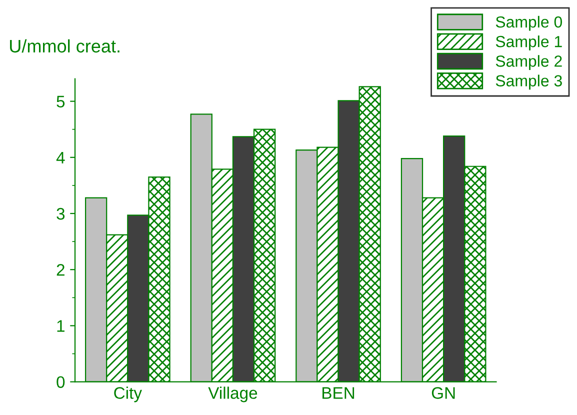  I want to click on x-tick-label: City, so click(128, 394).